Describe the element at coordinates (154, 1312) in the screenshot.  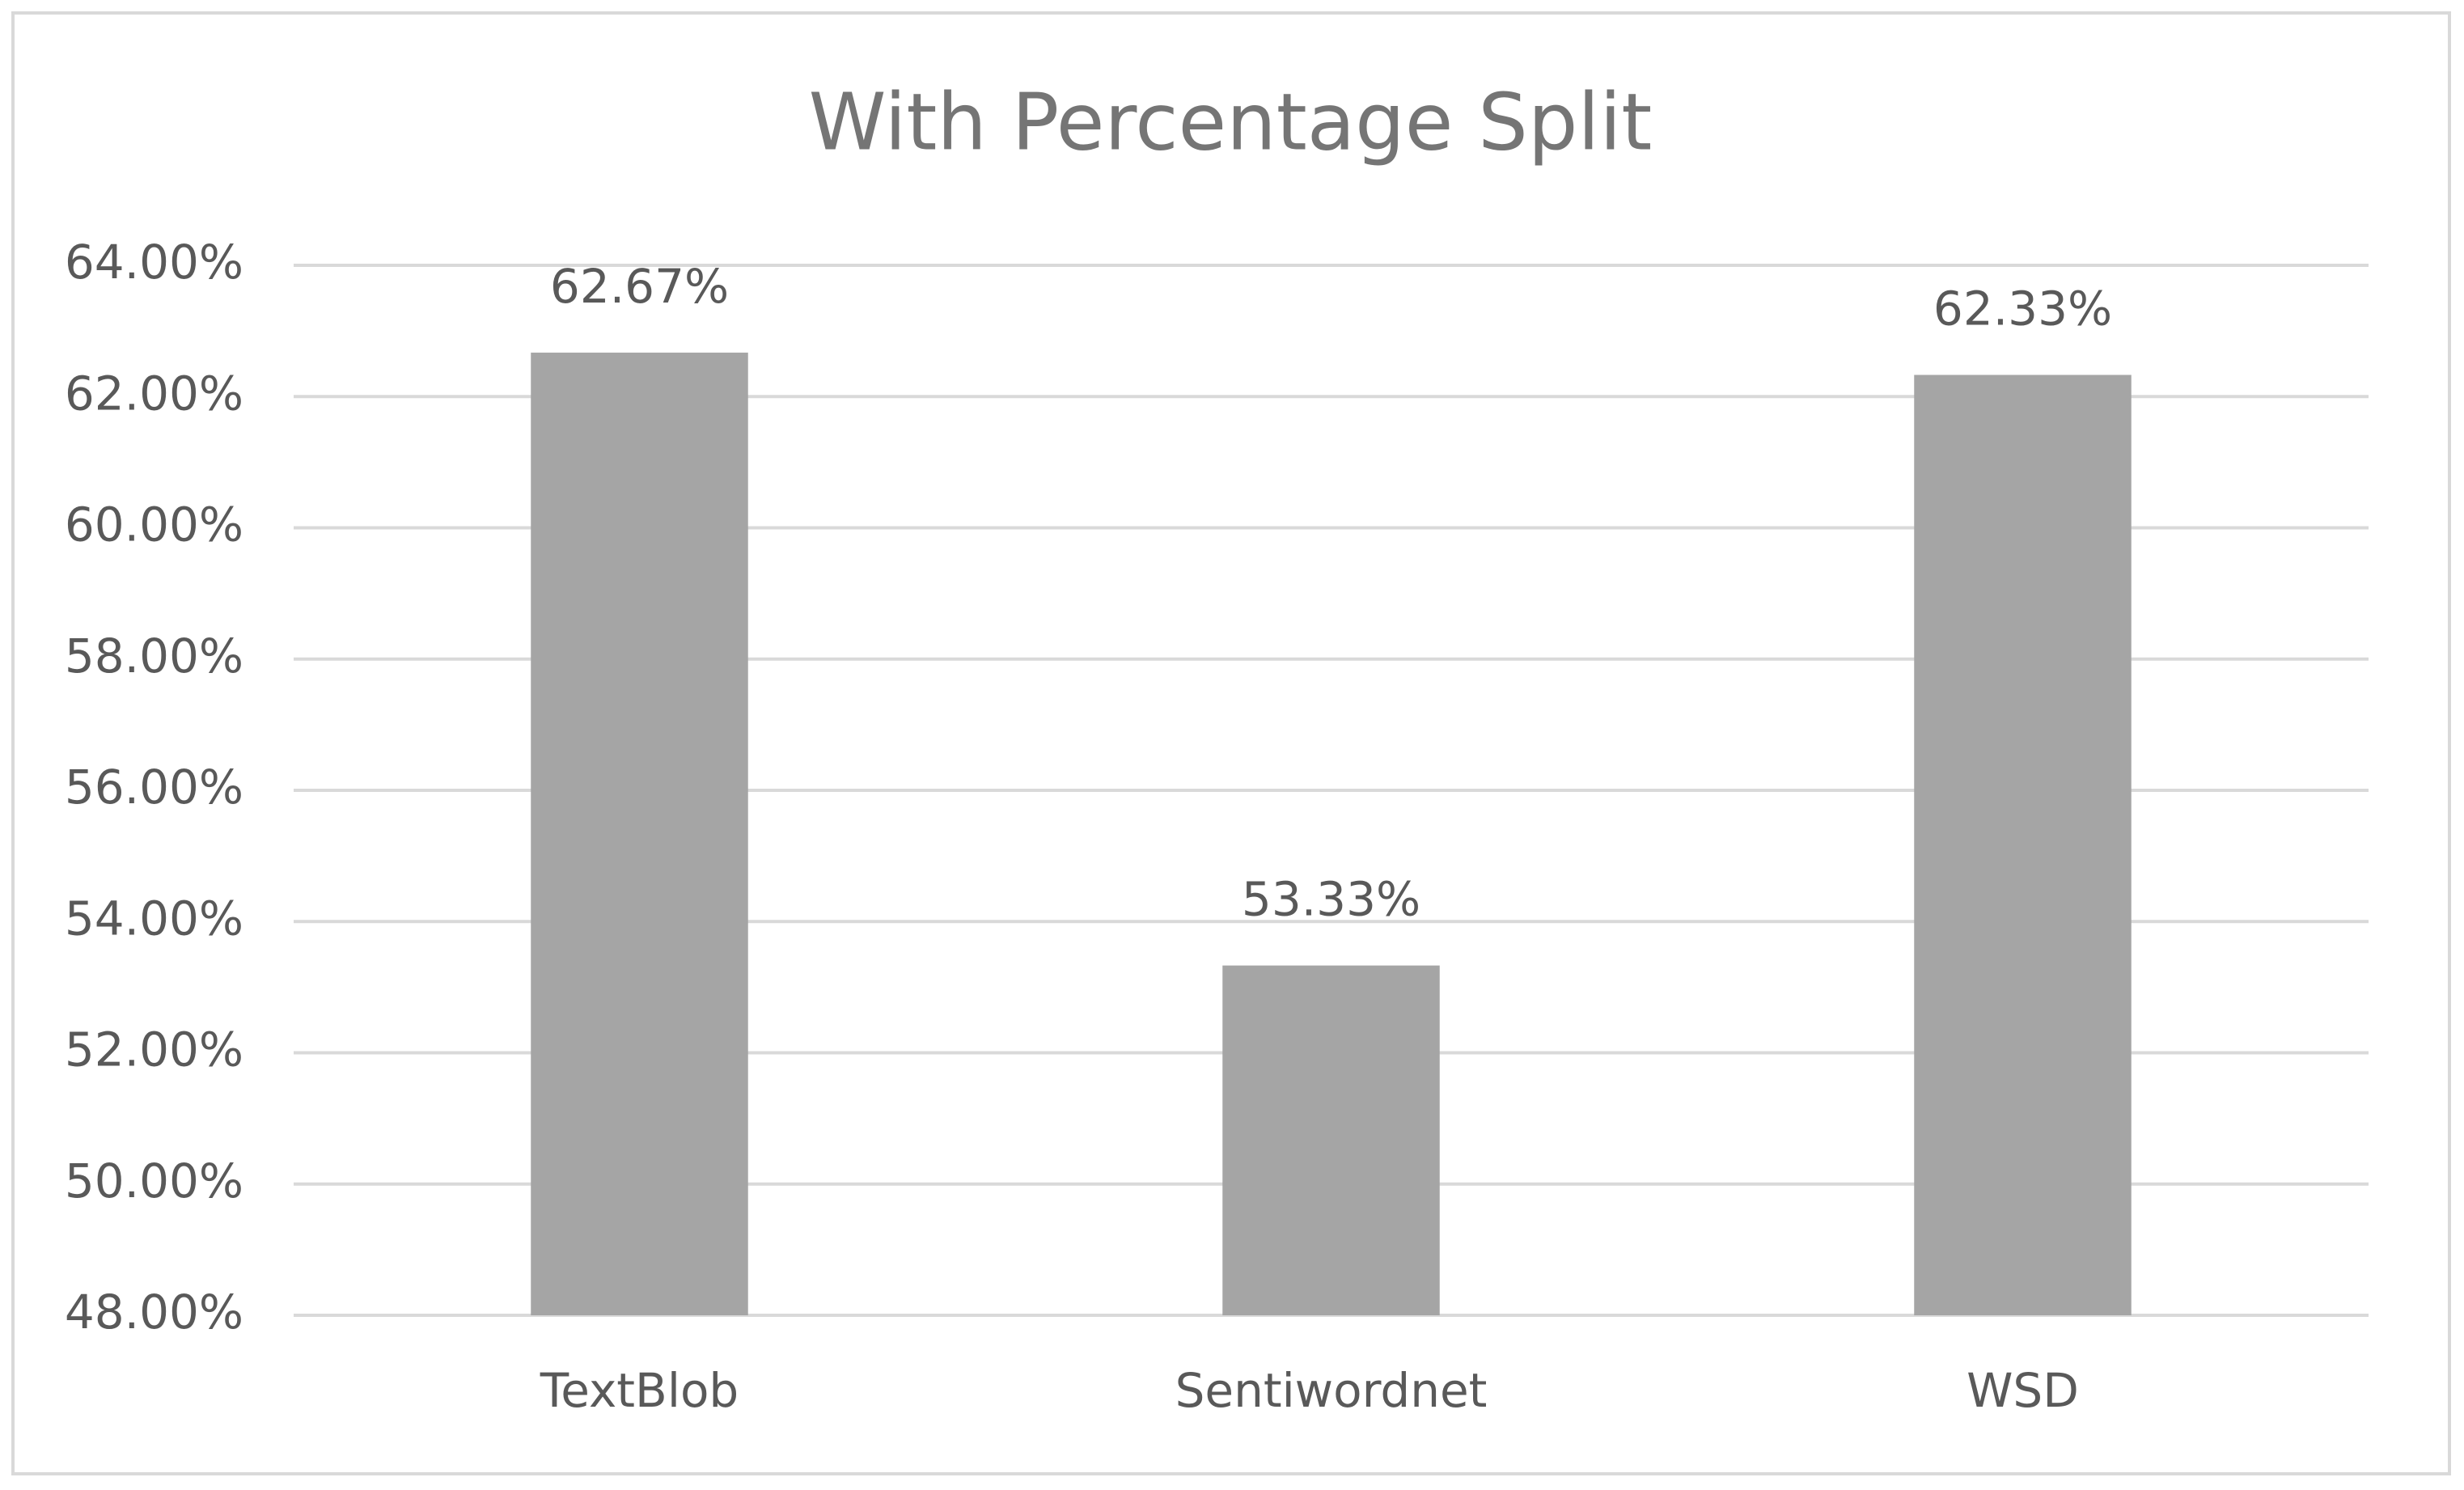
I see `y-tick-label: 48.00%` at that location.